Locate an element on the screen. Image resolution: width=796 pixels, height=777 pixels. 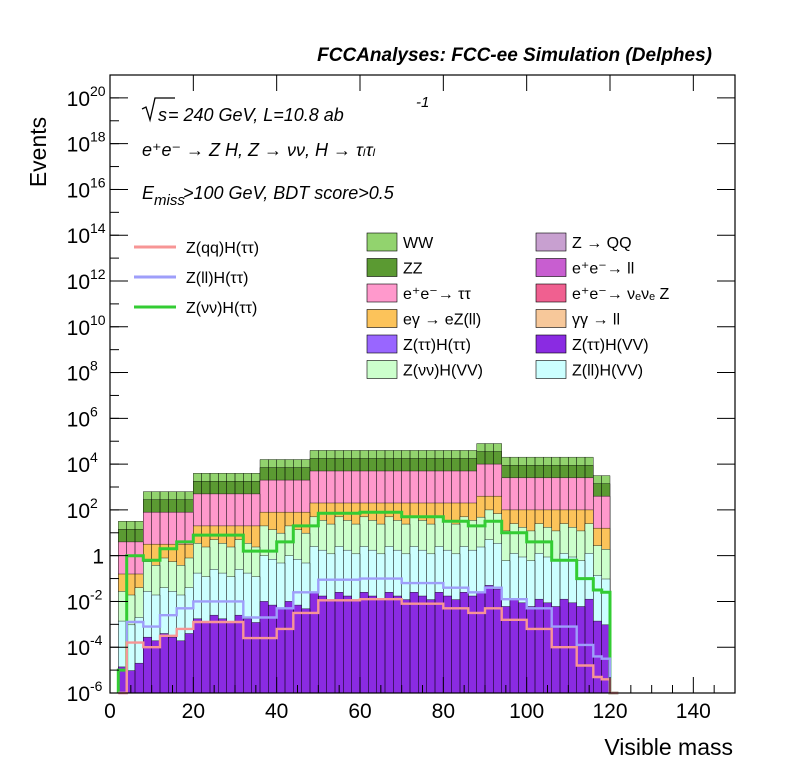
y-tick-exponent: 16 is located at coordinates (98, 182).